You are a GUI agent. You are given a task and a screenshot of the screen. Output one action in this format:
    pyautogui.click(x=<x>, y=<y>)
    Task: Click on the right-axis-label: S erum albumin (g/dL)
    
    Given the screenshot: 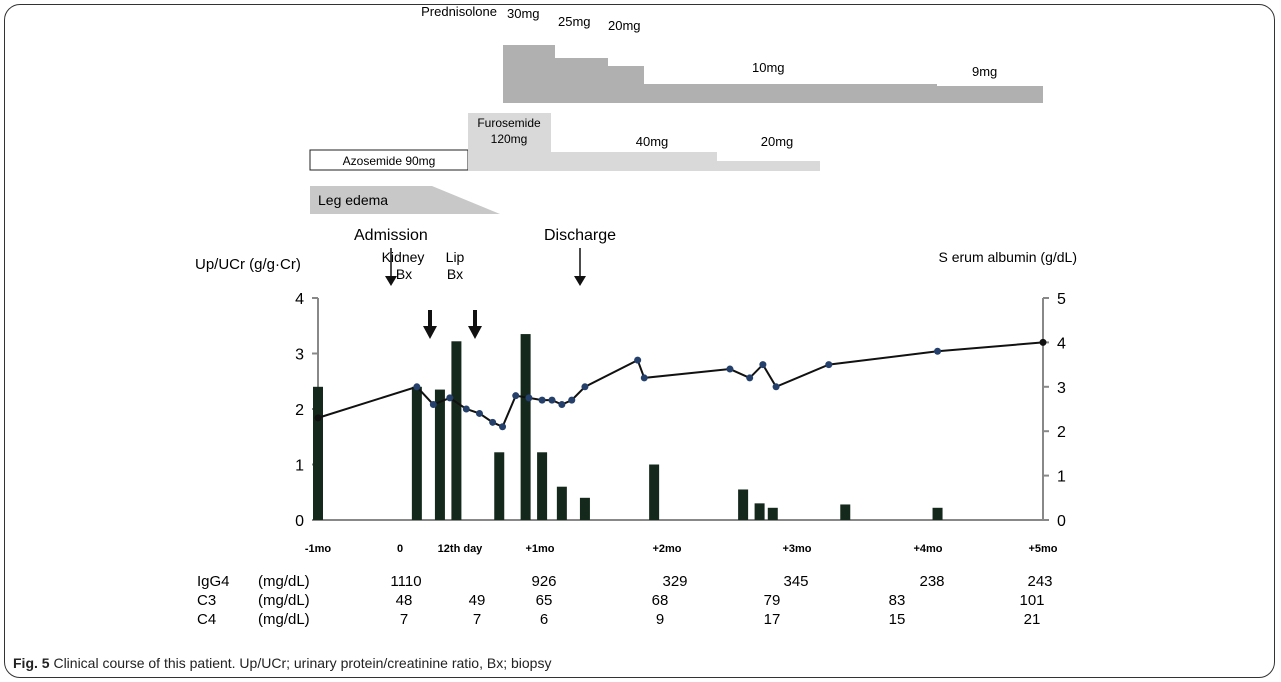 What is the action you would take?
    pyautogui.click(x=1007, y=257)
    